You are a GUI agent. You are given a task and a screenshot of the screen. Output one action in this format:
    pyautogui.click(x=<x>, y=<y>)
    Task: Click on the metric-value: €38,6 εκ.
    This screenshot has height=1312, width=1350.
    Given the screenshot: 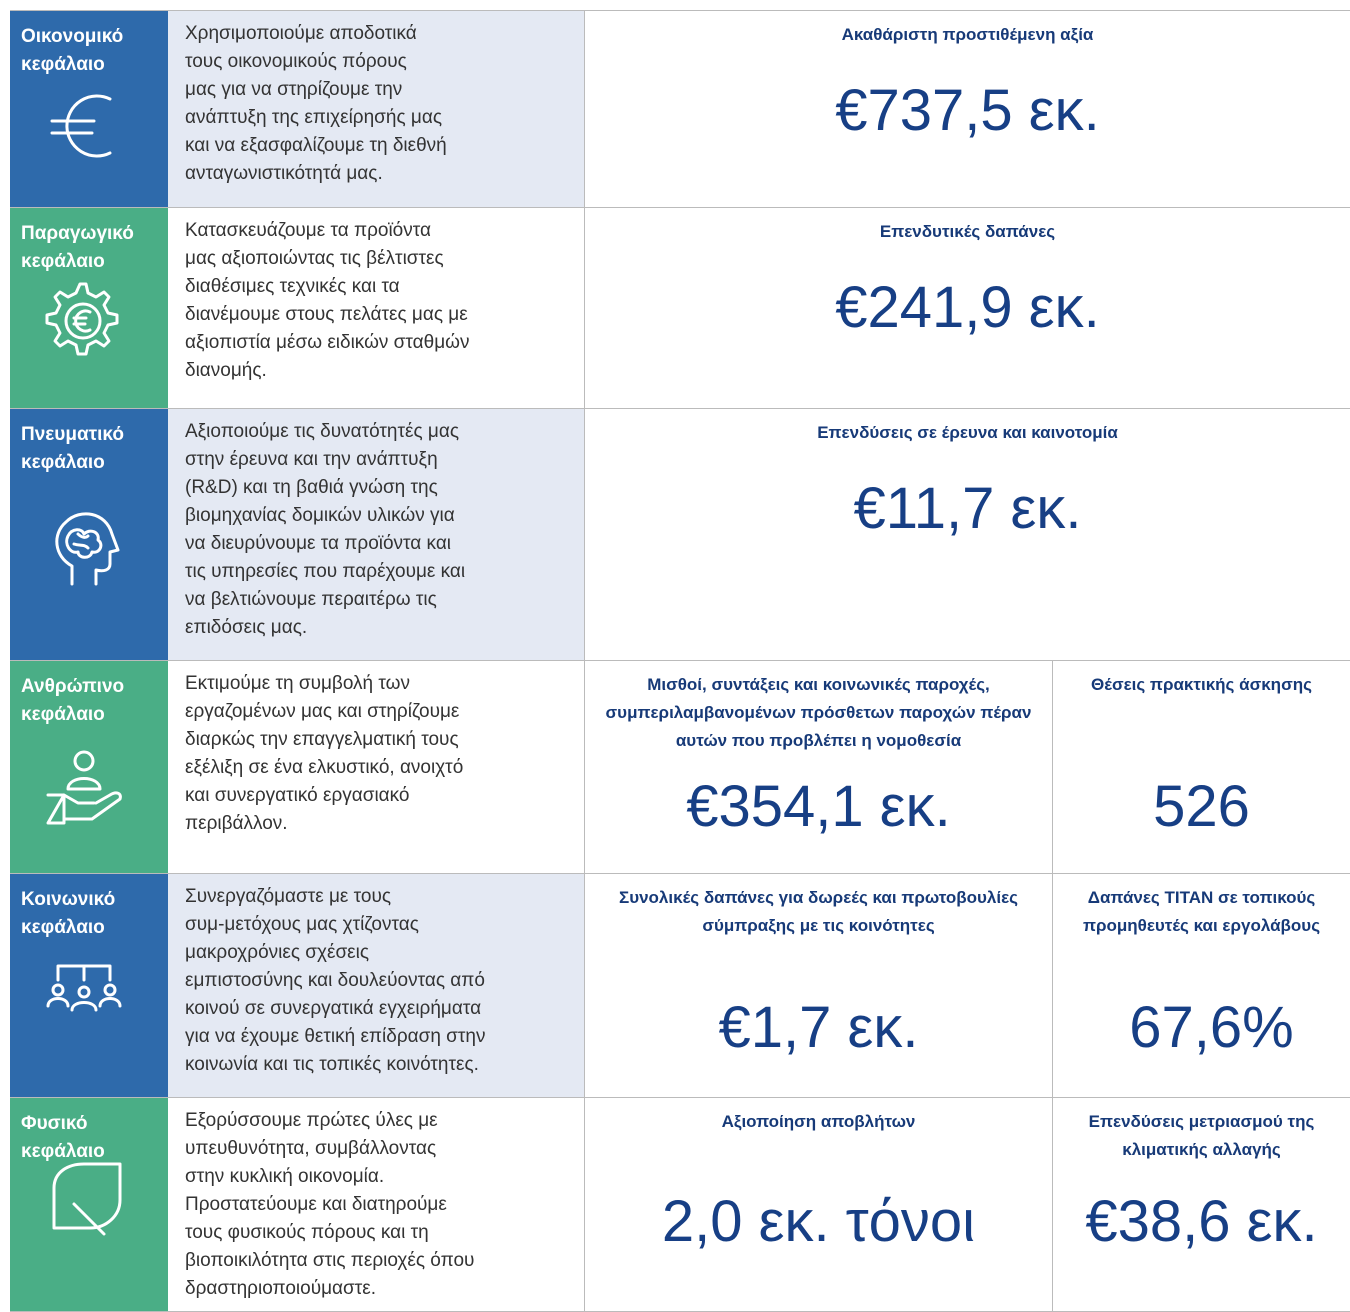 What is the action you would take?
    pyautogui.click(x=1201, y=1221)
    